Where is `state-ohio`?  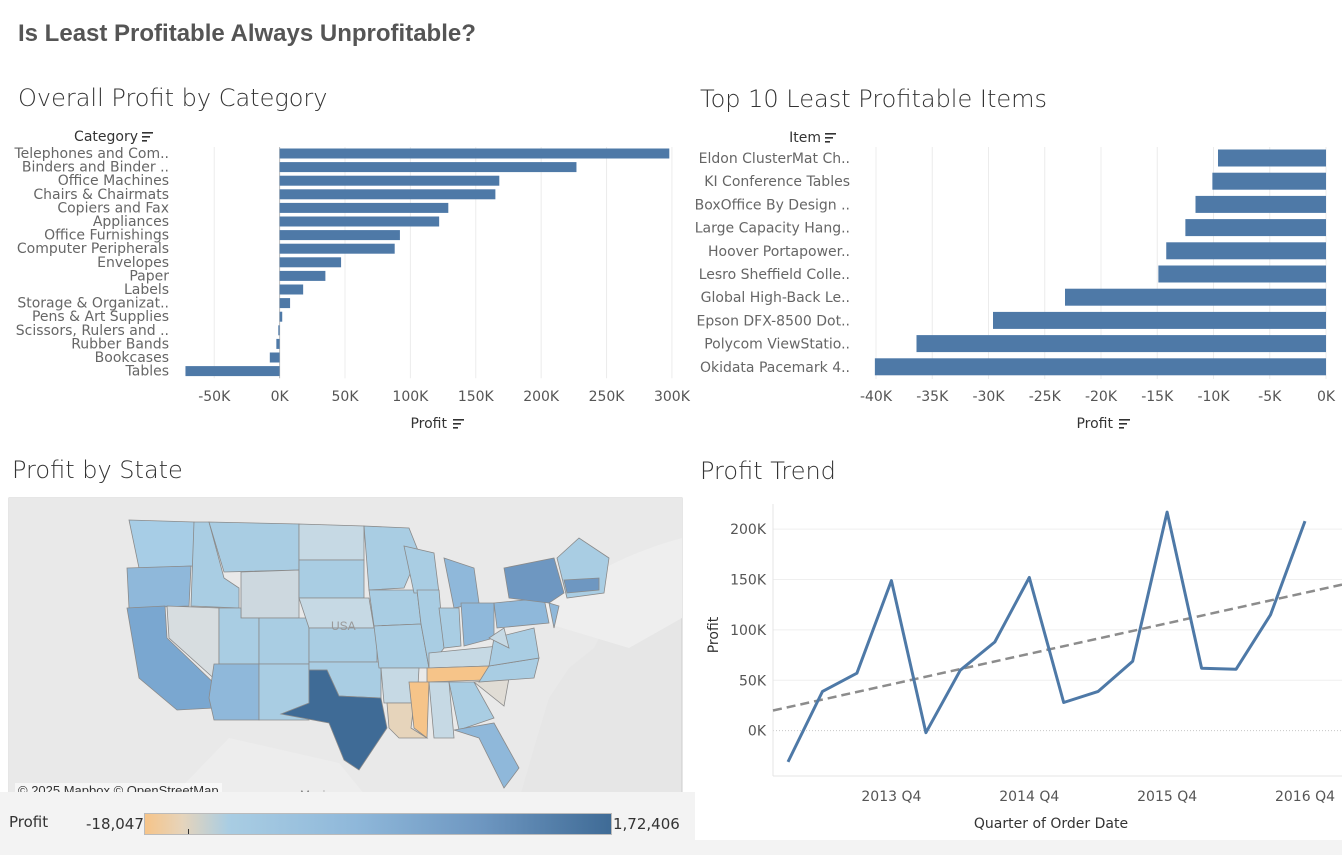
state-ohio is located at coordinates (477, 624).